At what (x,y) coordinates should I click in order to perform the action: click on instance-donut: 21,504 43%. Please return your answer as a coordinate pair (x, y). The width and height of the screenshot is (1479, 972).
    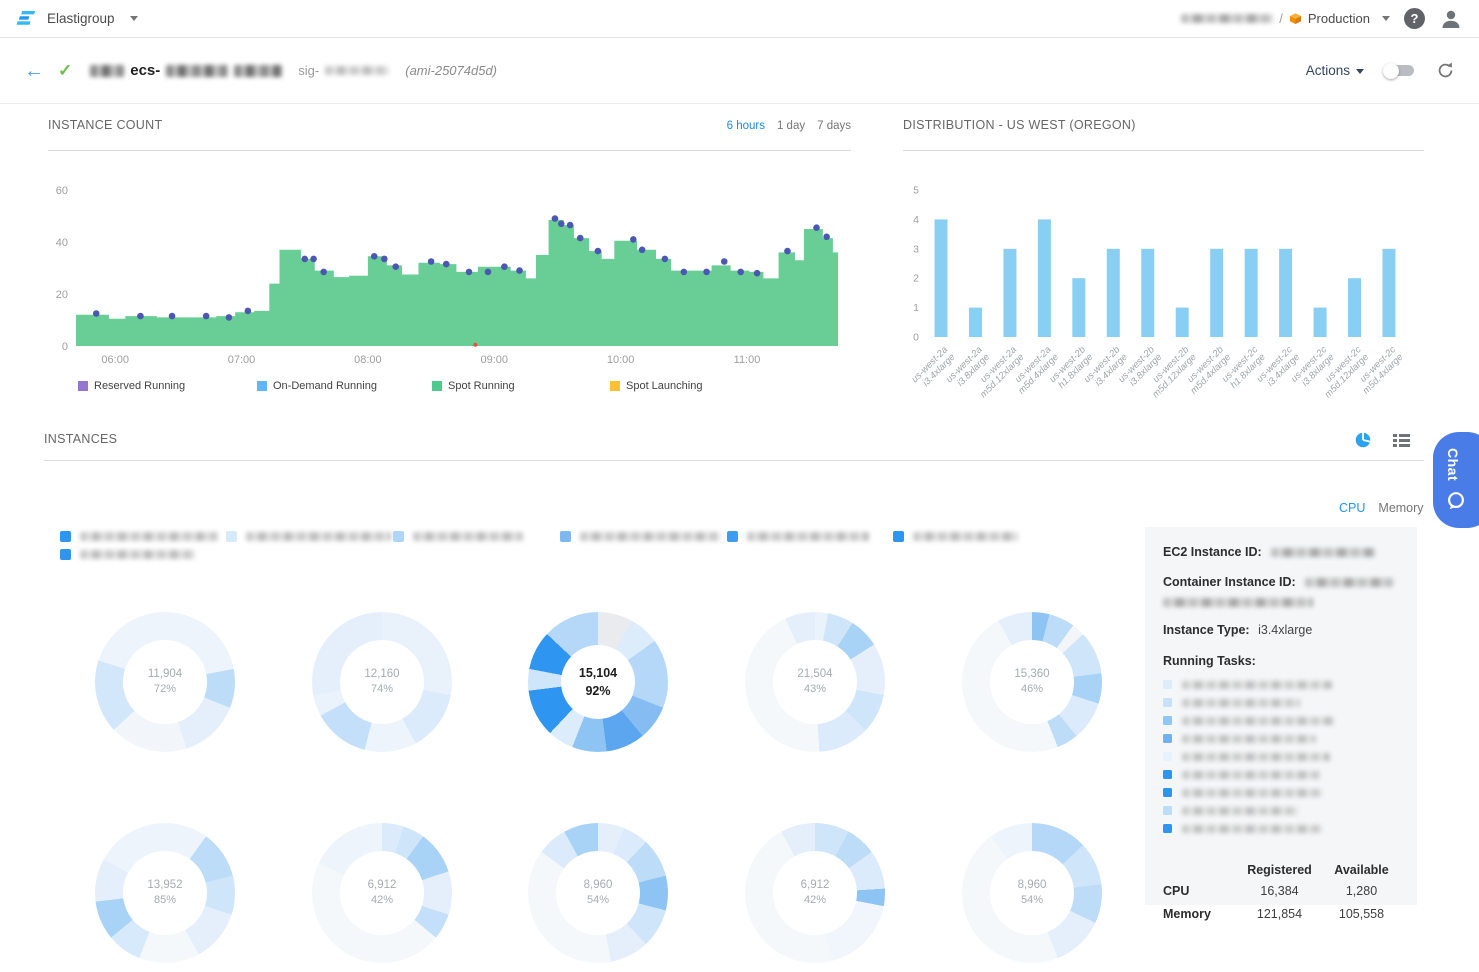
    Looking at the image, I should click on (815, 682).